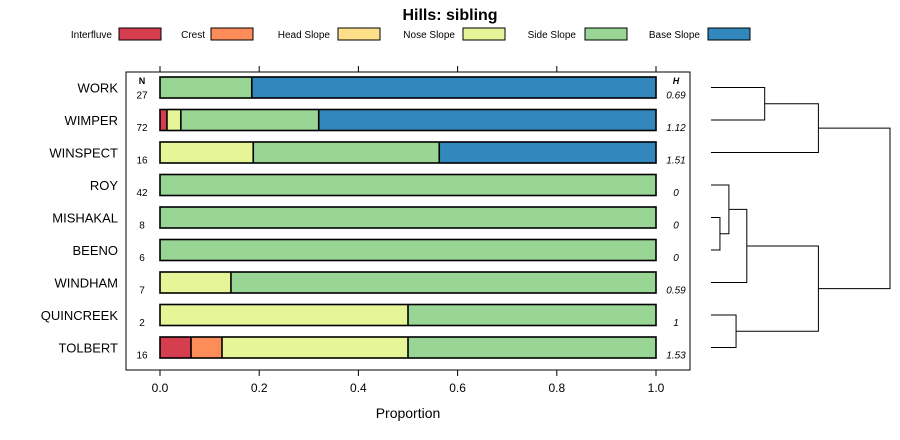  I want to click on legend-item-side-slope: Side Slope, so click(578, 34).